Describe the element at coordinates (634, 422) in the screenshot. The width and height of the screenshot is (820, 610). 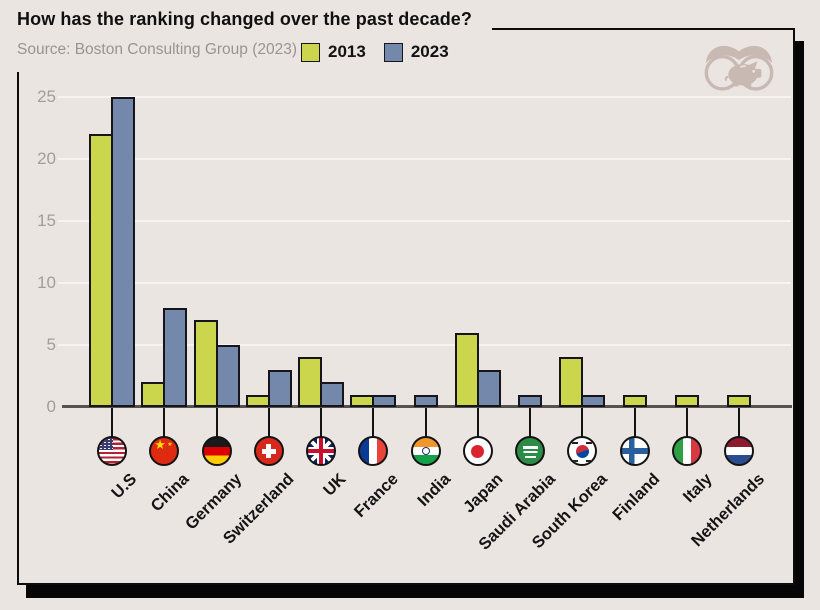
I see `flag-stem-Finland` at that location.